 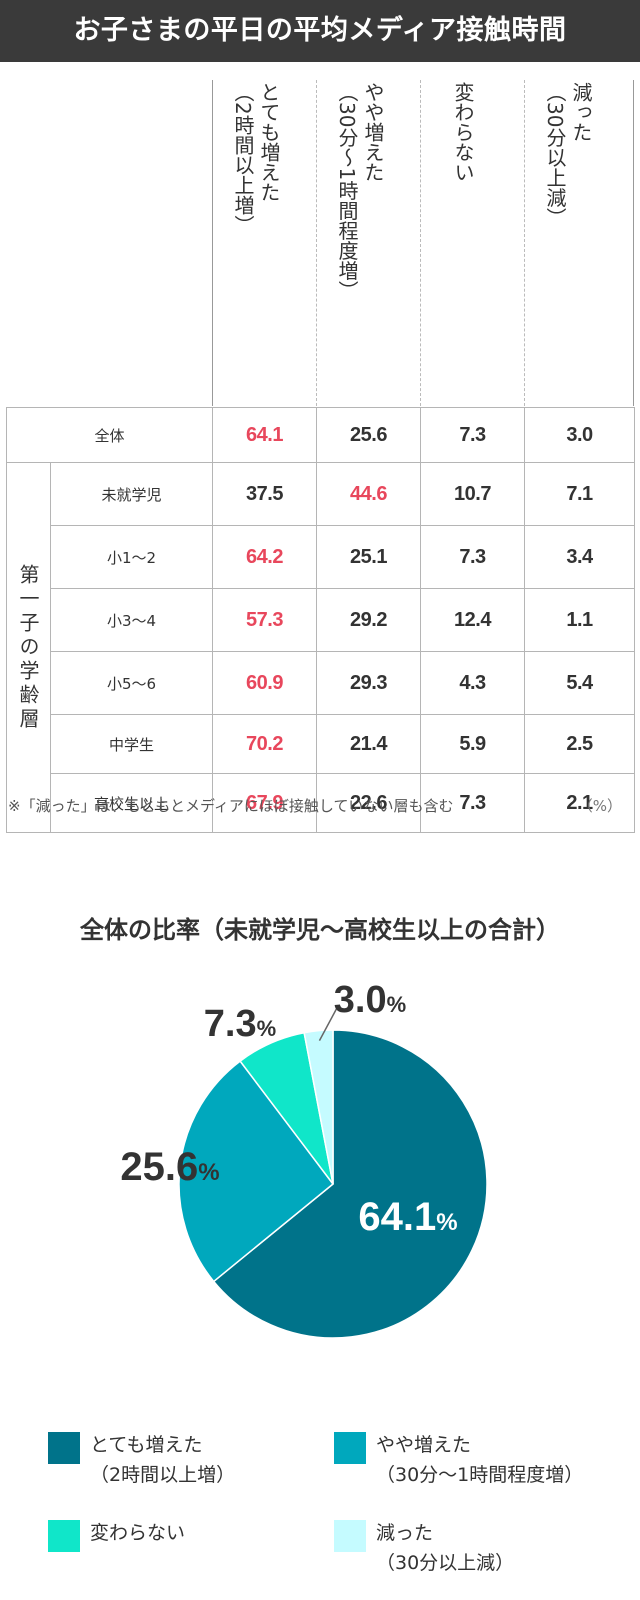 What do you see at coordinates (580, 557) in the screenshot?
I see `table-cell: 3.4` at bounding box center [580, 557].